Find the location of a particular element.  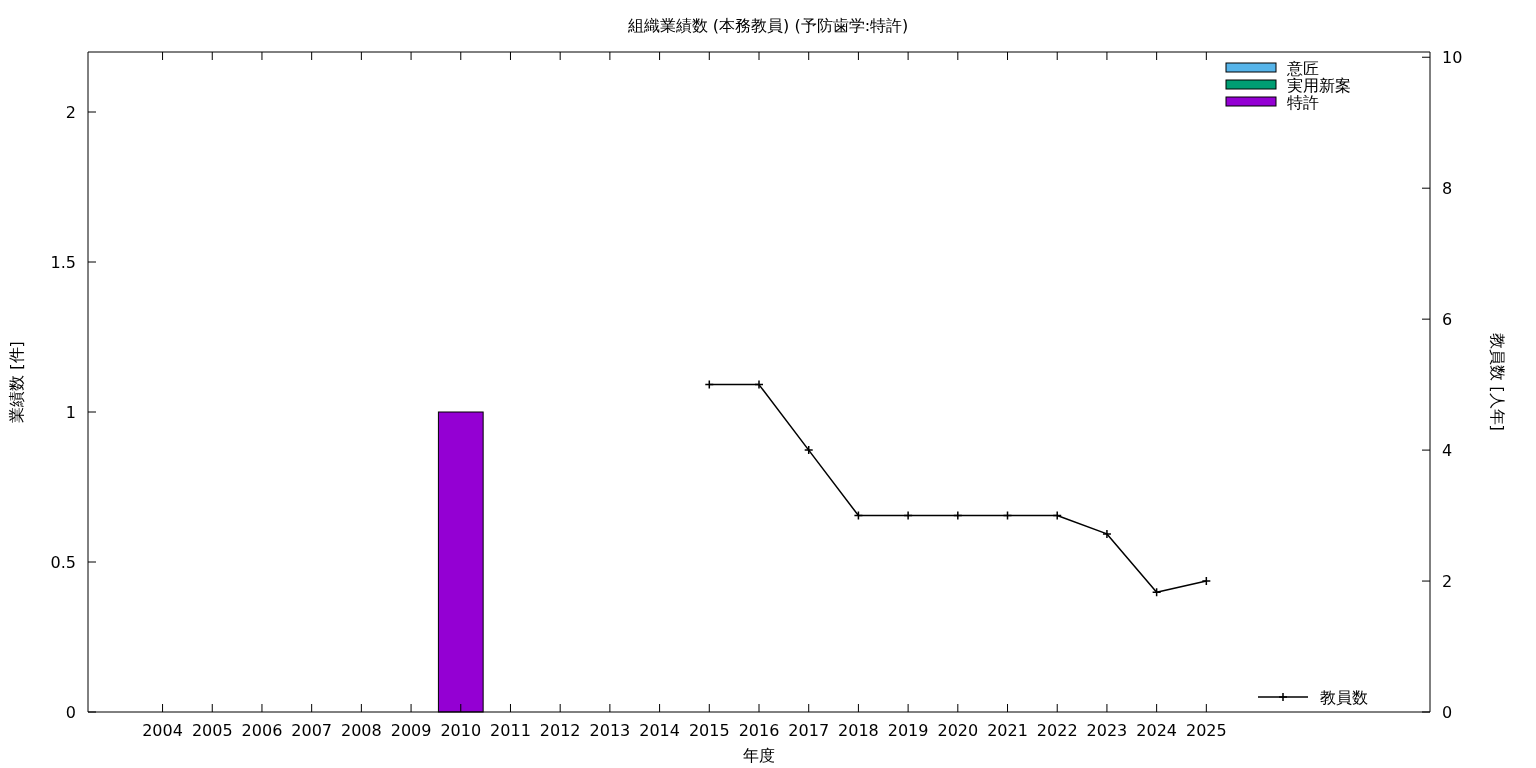

y2-tick-label: 10 is located at coordinates (1452, 58).